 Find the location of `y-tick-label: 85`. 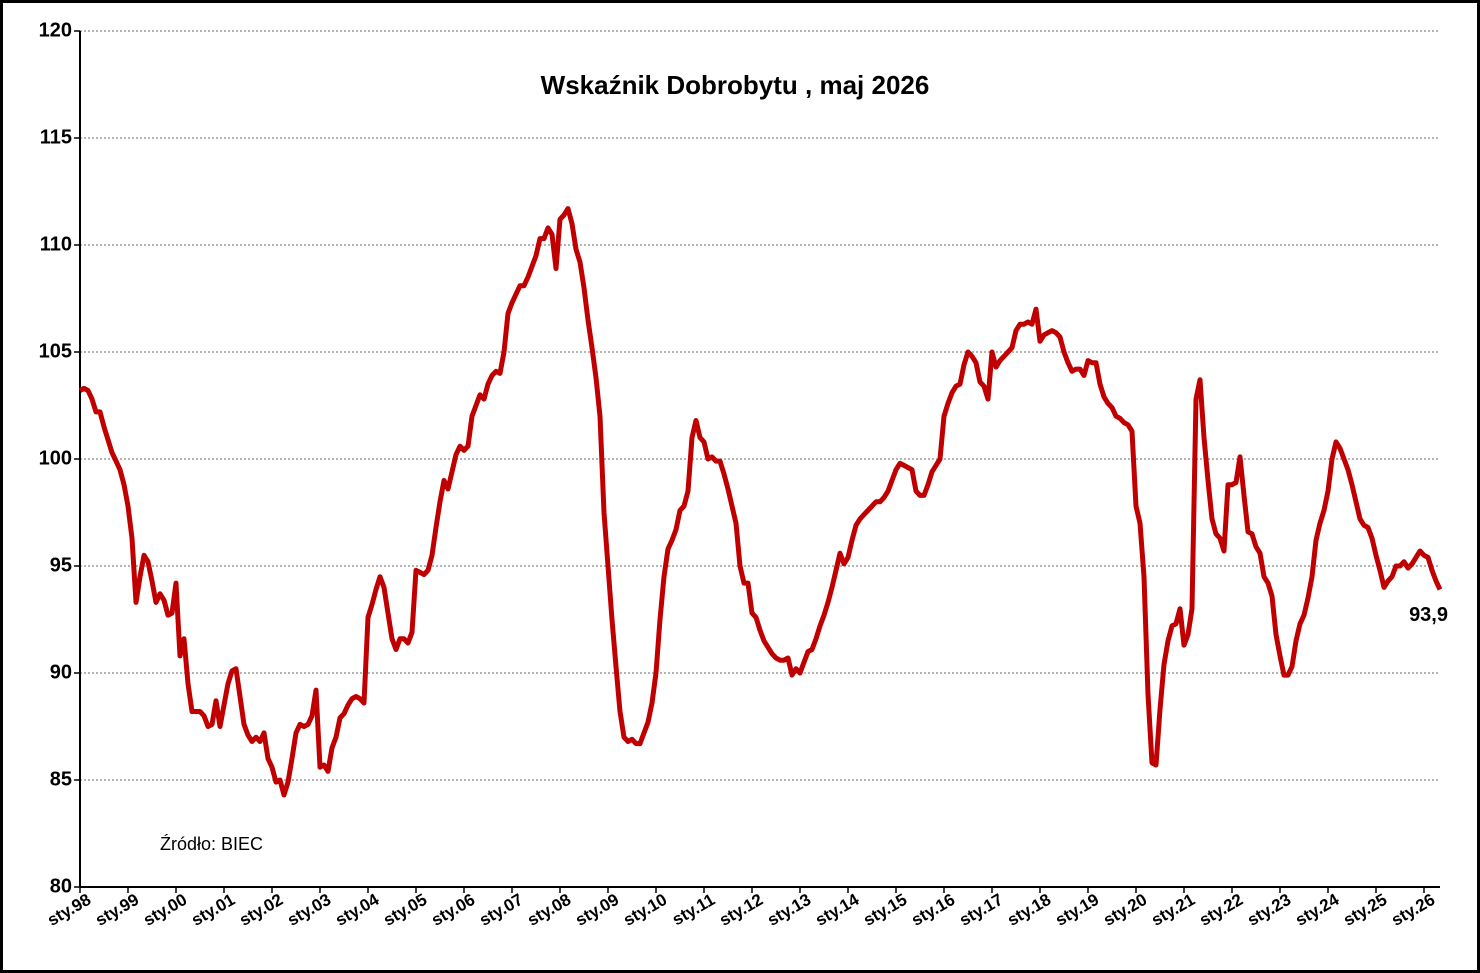

y-tick-label: 85 is located at coordinates (61, 779).